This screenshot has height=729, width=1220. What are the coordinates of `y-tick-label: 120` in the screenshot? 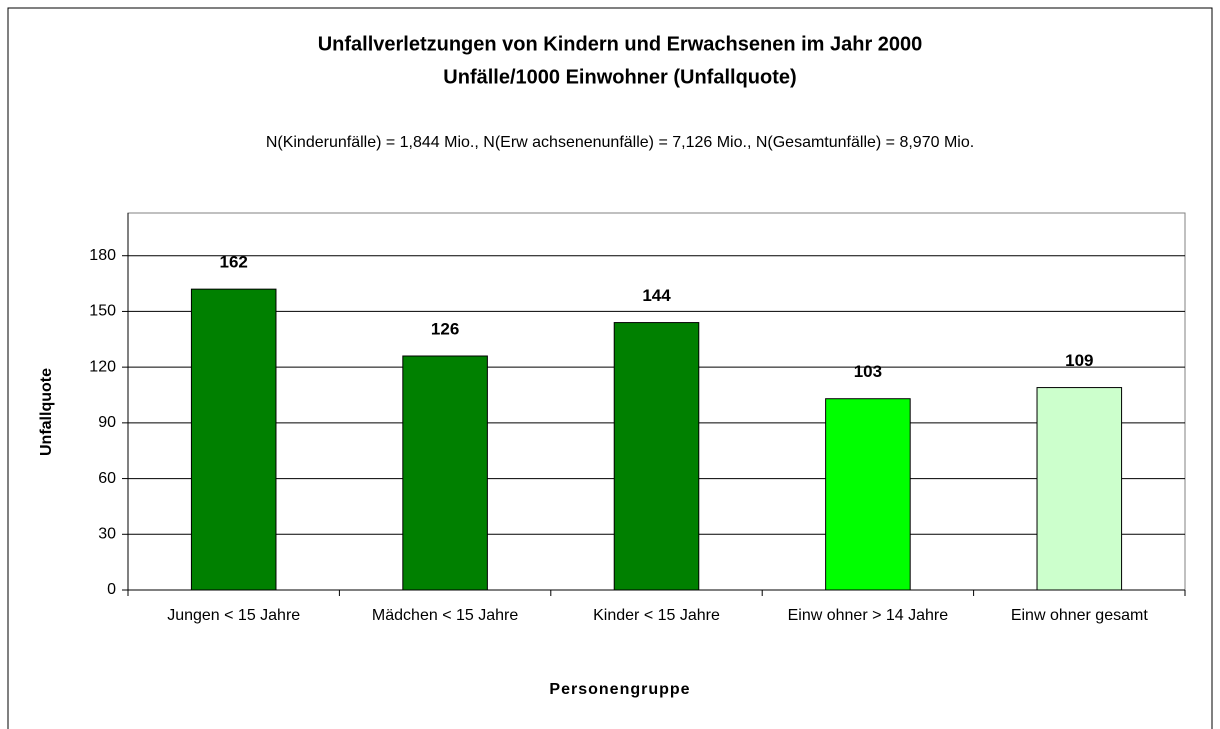 It's located at (102, 366).